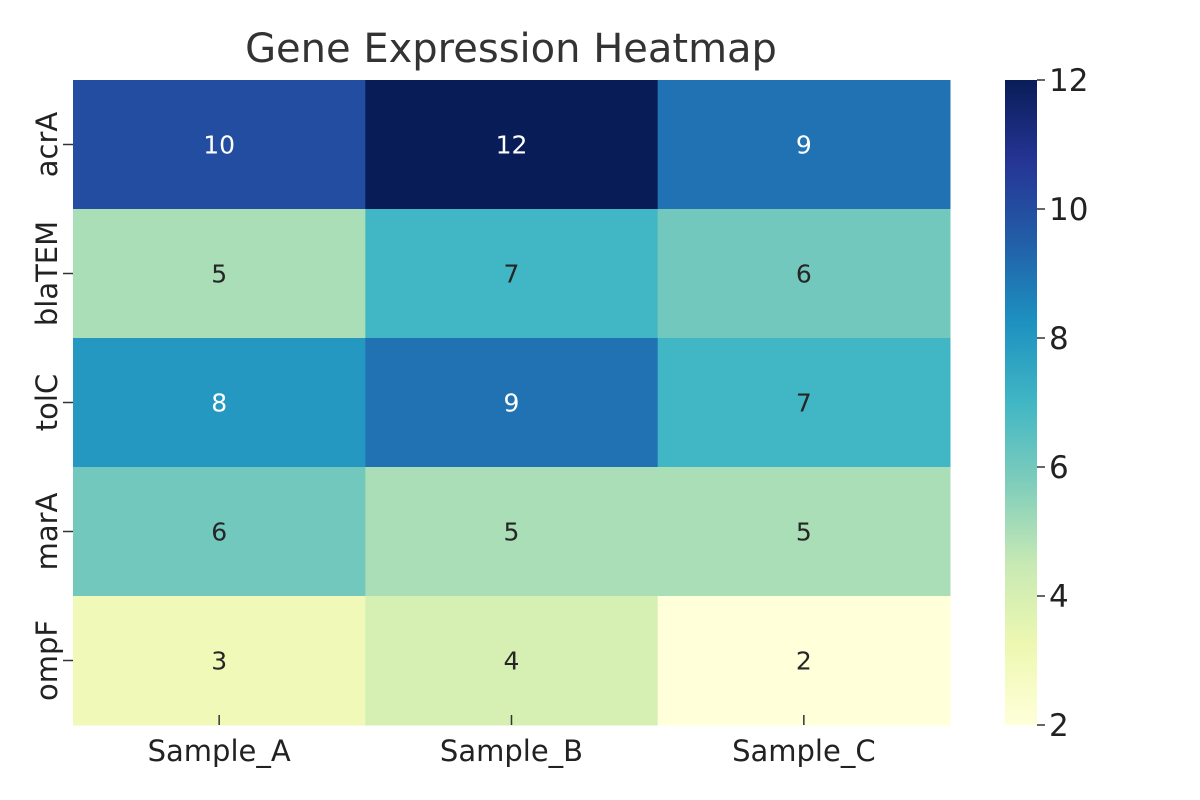  What do you see at coordinates (219, 751) in the screenshot?
I see `x-tick-label: Sample_A` at bounding box center [219, 751].